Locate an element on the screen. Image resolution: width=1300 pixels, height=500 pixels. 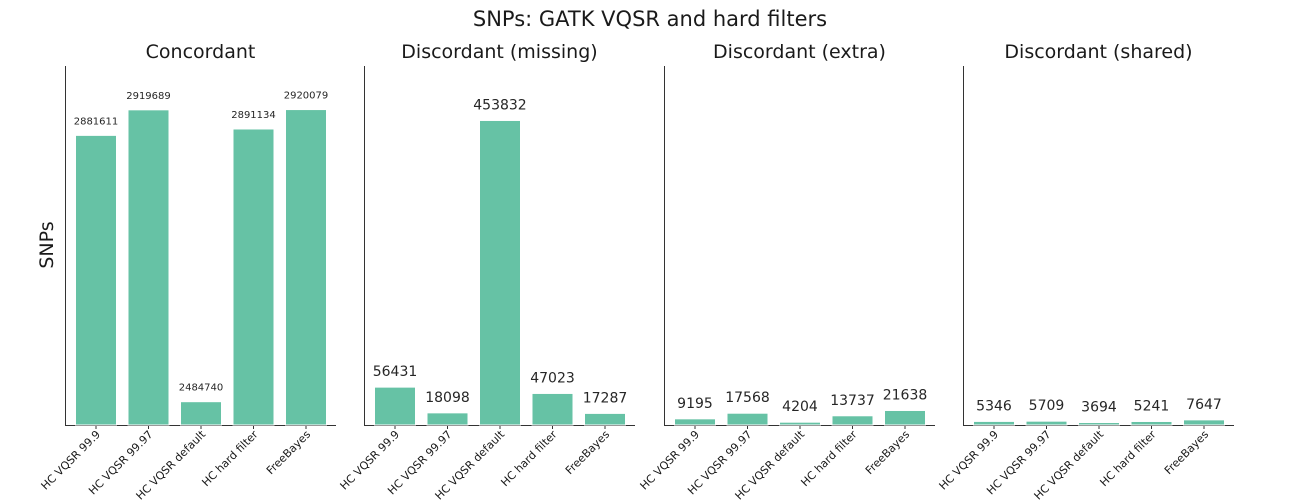
data-label: 9195 is located at coordinates (695, 404).